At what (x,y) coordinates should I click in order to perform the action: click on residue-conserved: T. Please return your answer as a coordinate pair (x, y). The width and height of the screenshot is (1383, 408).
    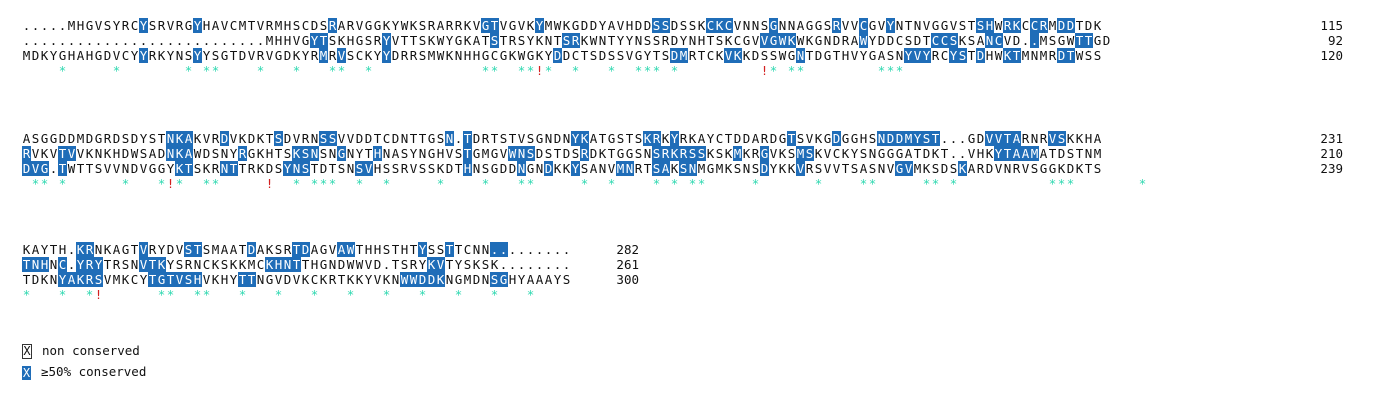
    Looking at the image, I should click on (449, 249).